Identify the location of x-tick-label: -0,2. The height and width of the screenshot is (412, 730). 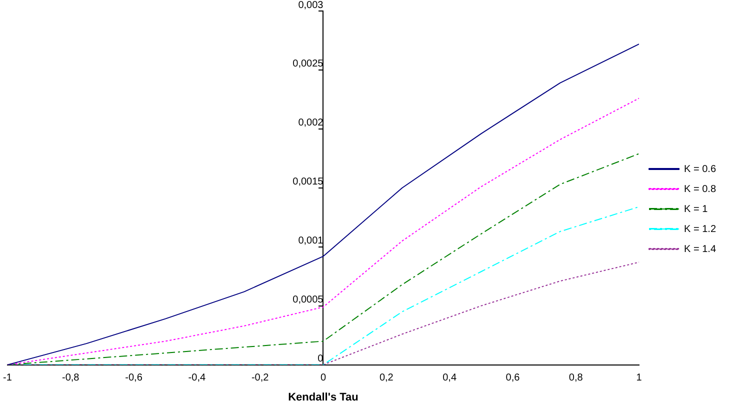
(260, 378).